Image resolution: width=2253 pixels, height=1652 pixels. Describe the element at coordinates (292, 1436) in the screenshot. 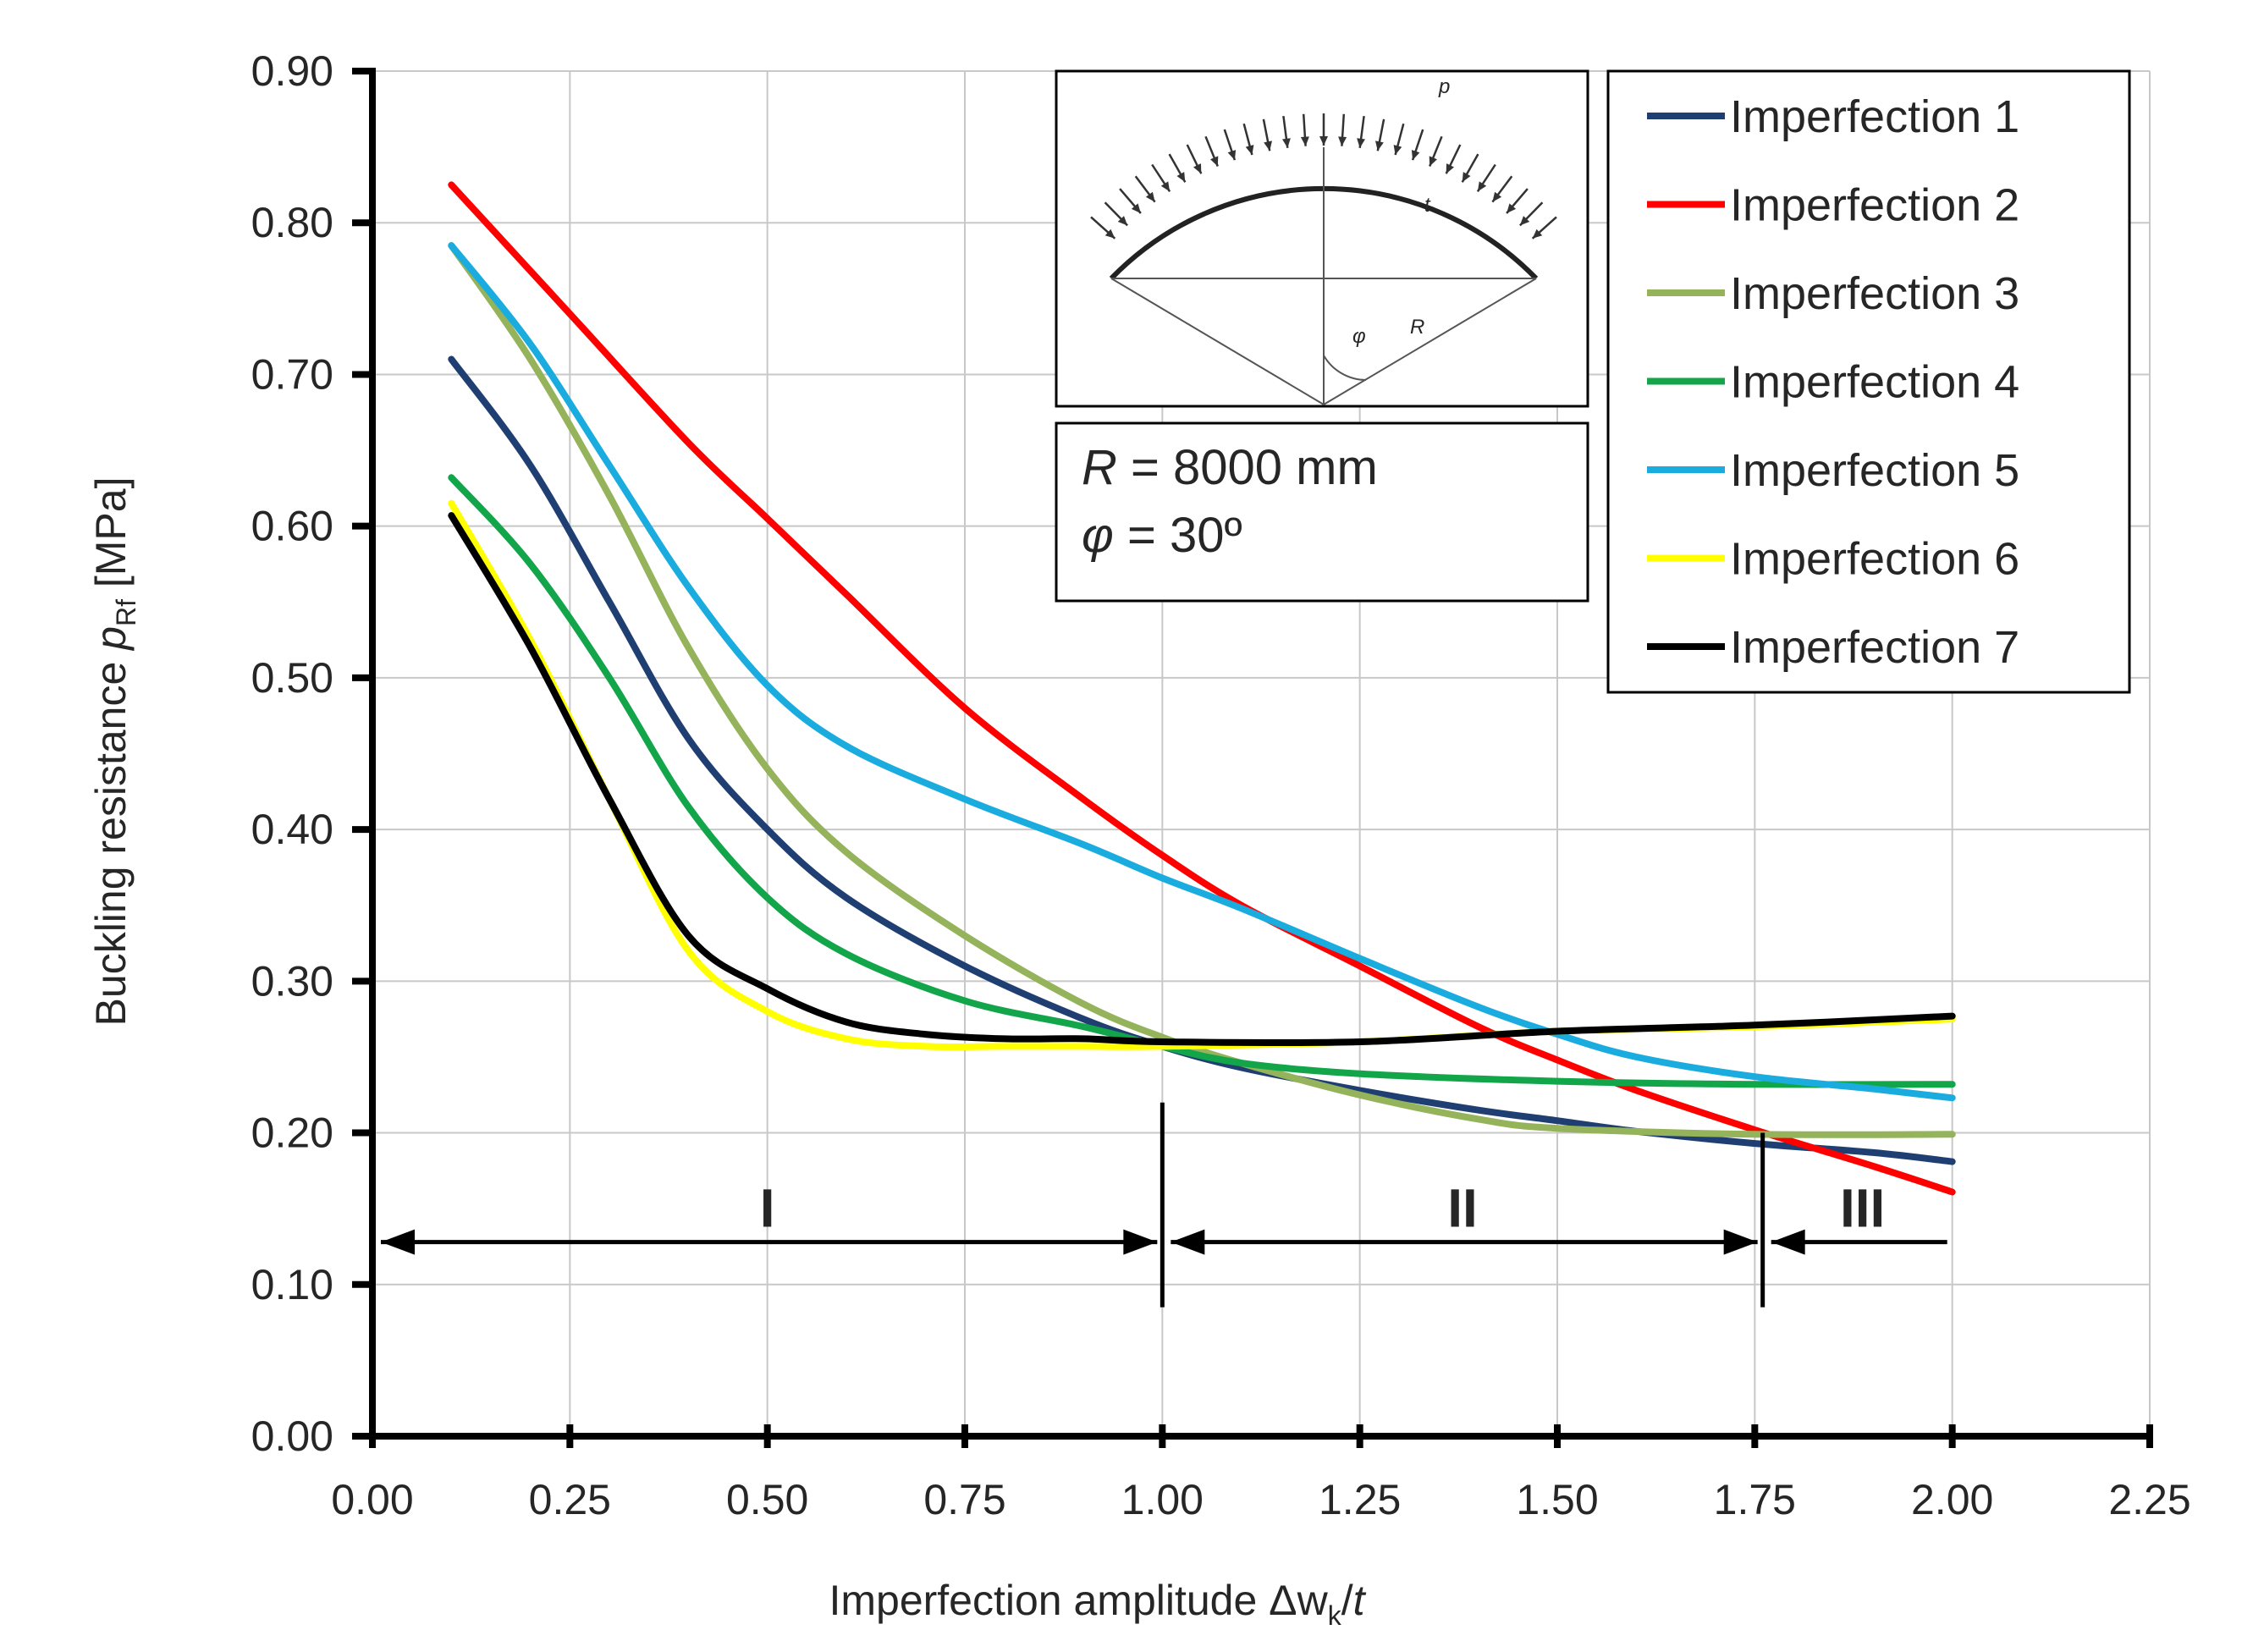

I see `y-tick-label: 0.00` at that location.